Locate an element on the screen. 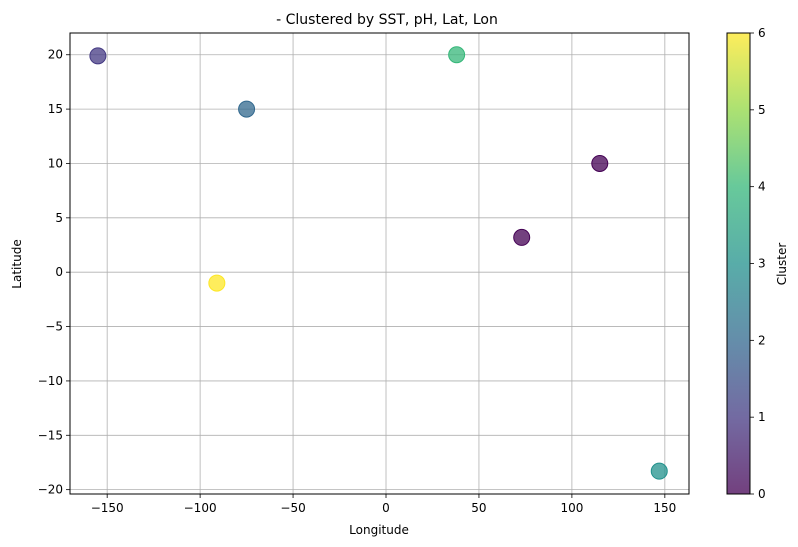 This screenshot has height=547, width=798. y-tick-label: 15 is located at coordinates (55, 109).